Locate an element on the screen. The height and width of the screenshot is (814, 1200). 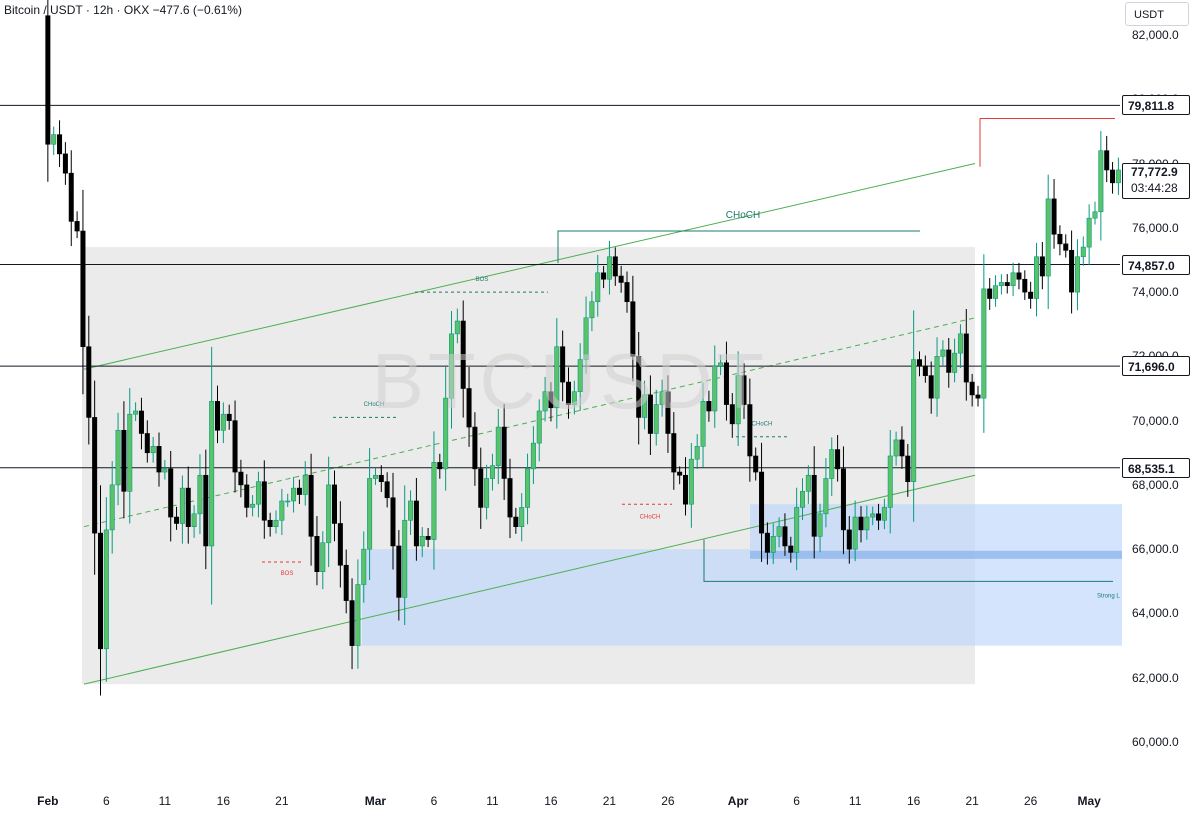
x-tick-label: 16 is located at coordinates (223, 801).